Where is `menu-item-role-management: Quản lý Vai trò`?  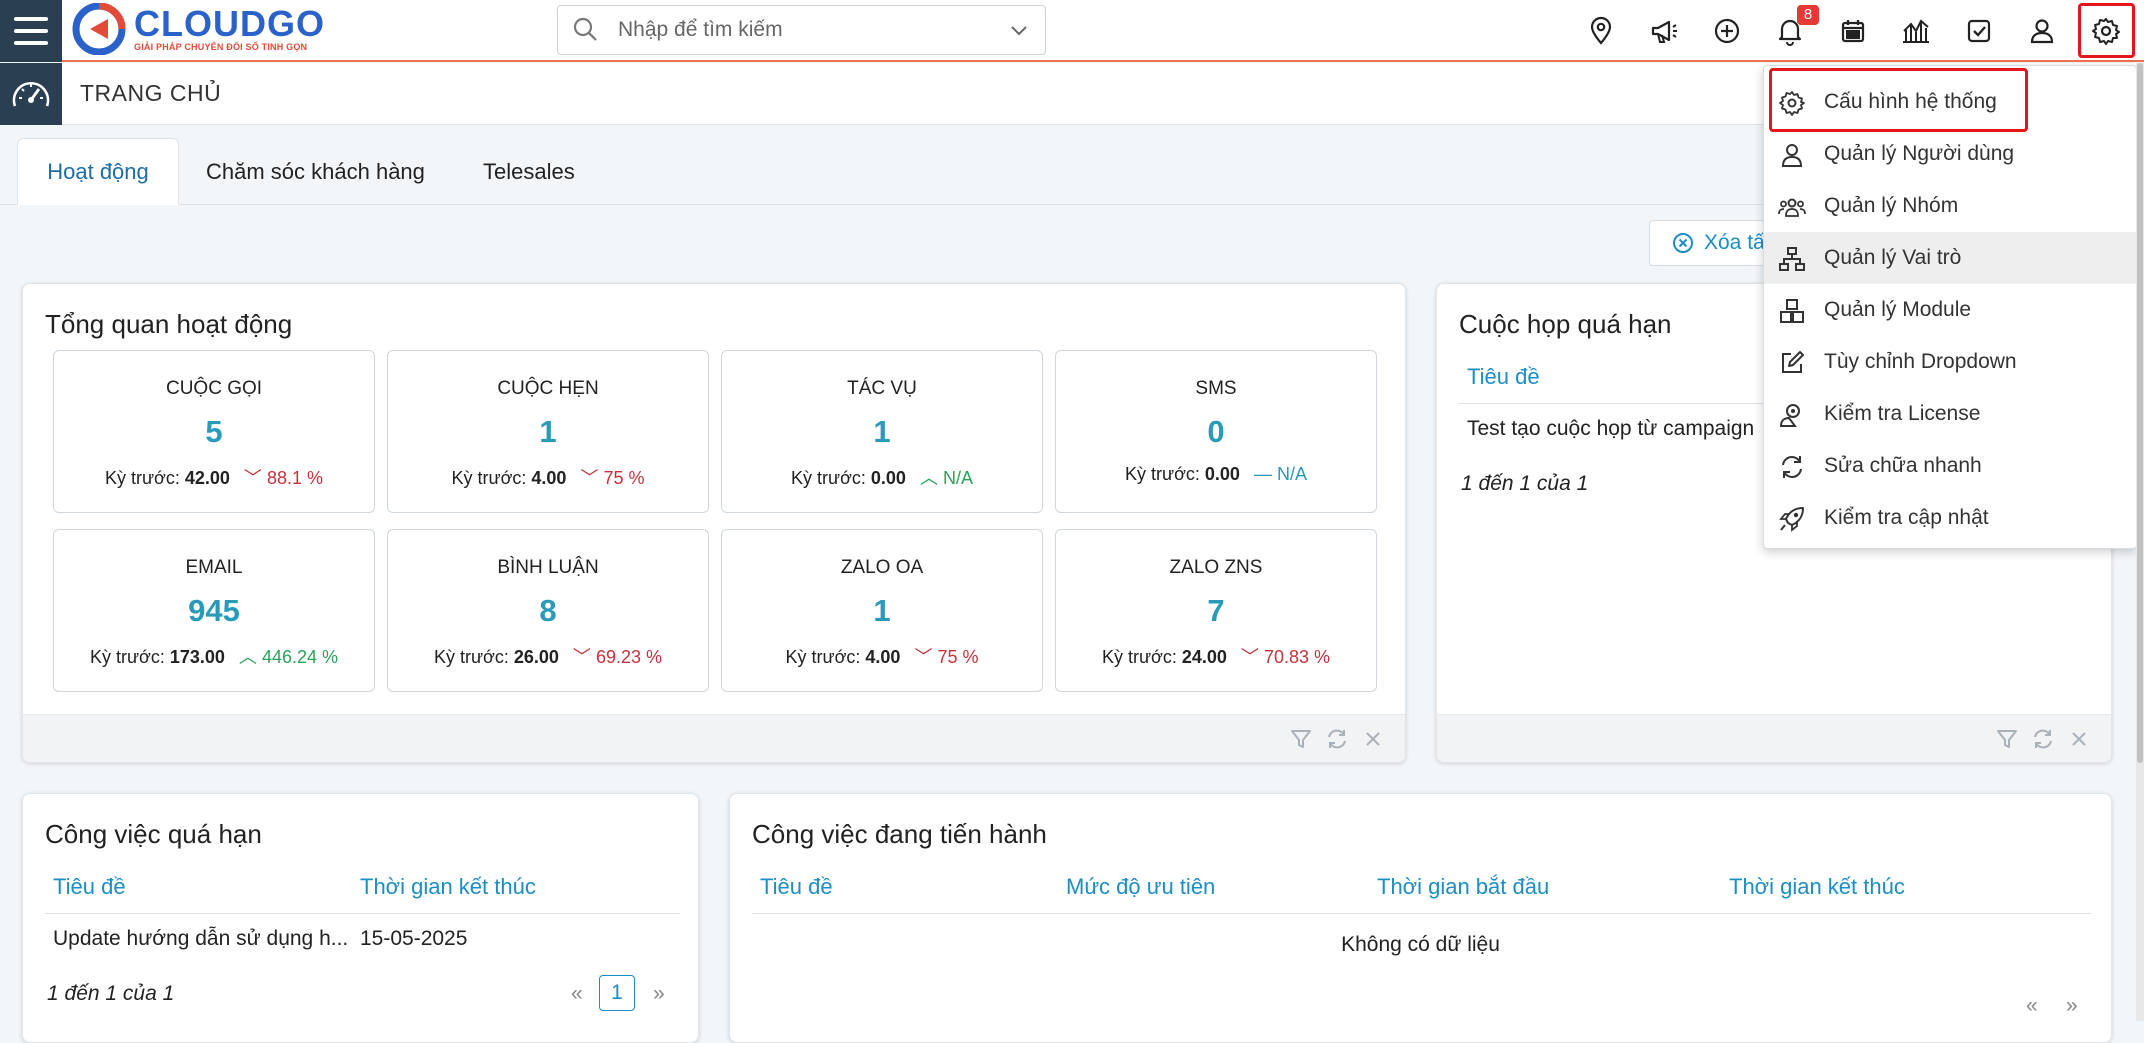
menu-item-role-management: Quản lý Vai trò is located at coordinates (1950, 258).